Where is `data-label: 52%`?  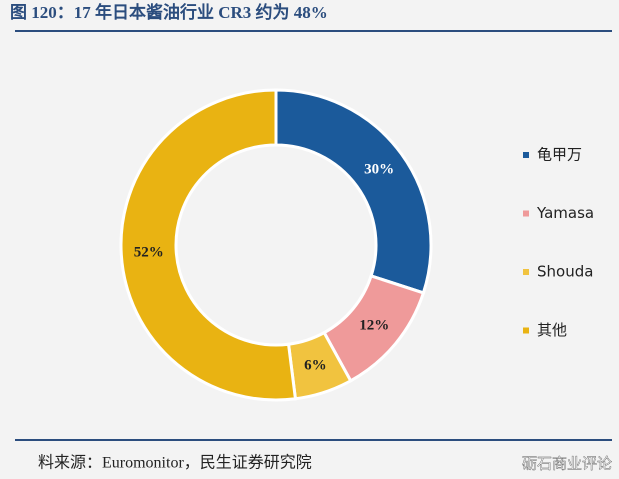 data-label: 52% is located at coordinates (149, 252).